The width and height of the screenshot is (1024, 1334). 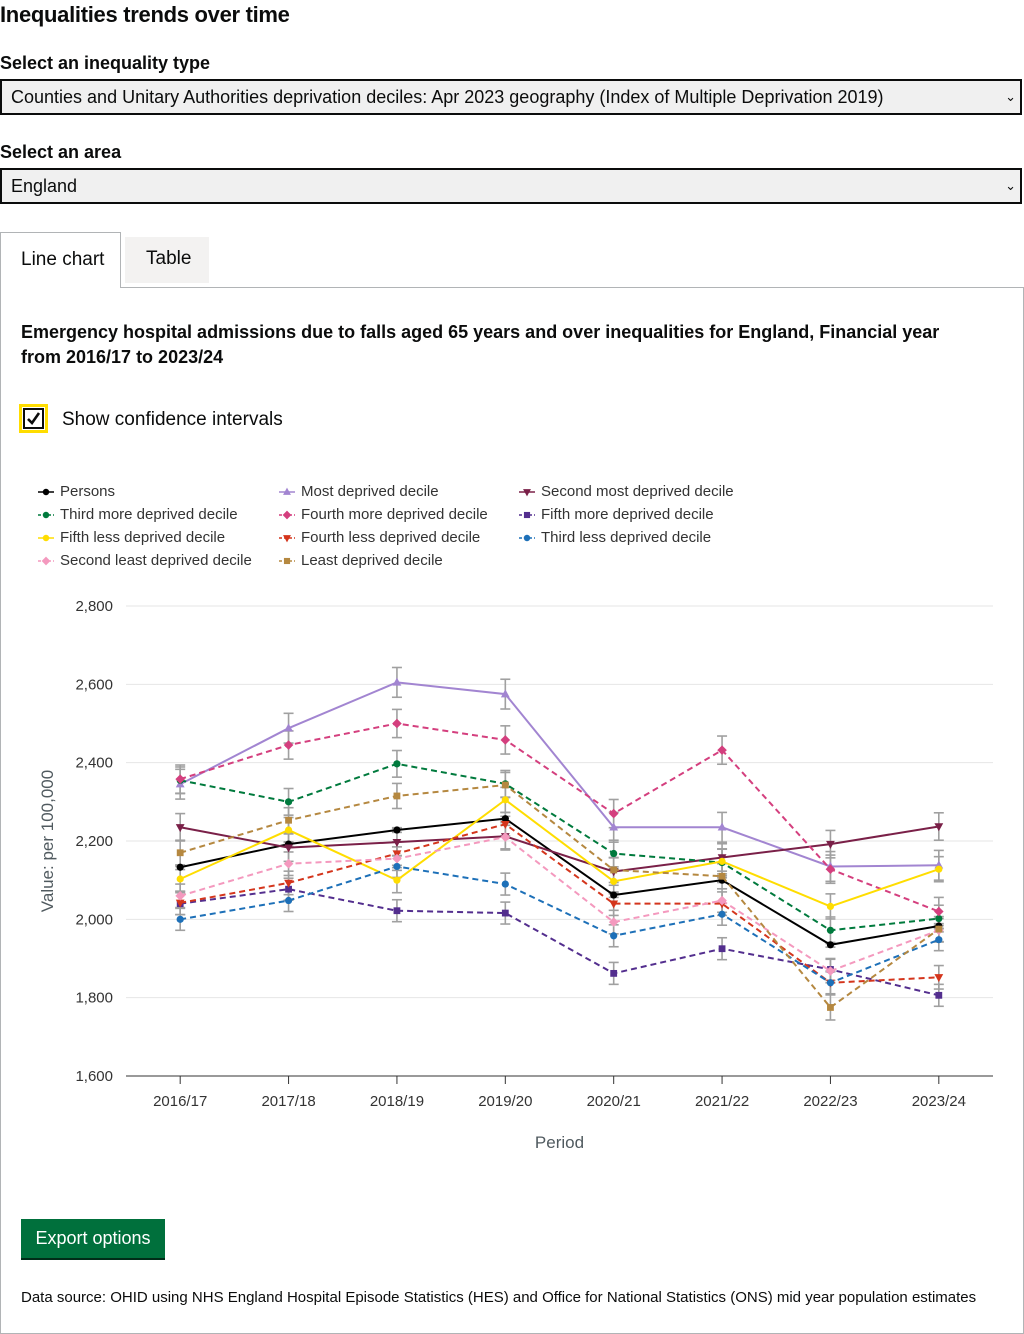 I want to click on page-title: Inequalities trends over time, so click(x=145, y=14).